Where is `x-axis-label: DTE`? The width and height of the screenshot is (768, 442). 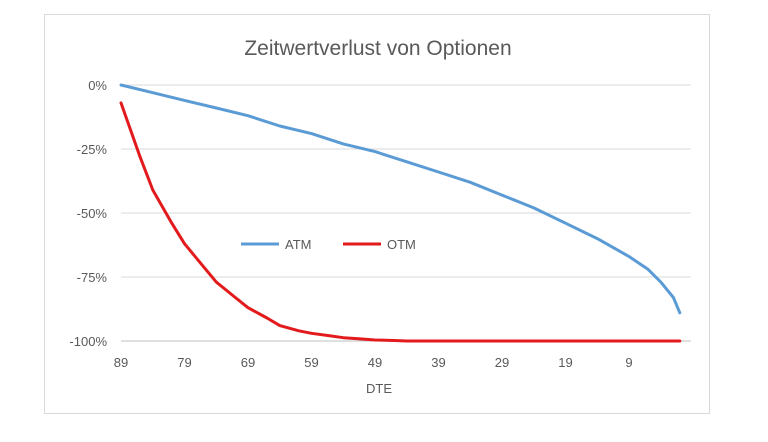 x-axis-label: DTE is located at coordinates (379, 388).